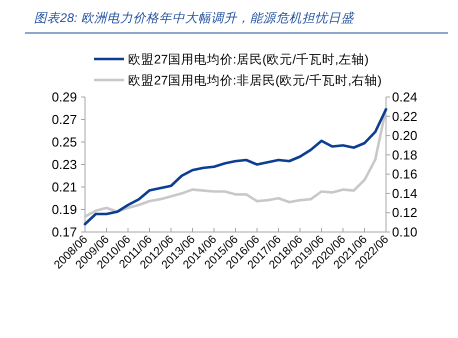 This screenshot has width=458, height=338. What do you see at coordinates (248, 59) in the screenshot?
I see `legend-label: 欧盟27国用电均价:居民(欧元/千瓦时,左轴)` at bounding box center [248, 59].